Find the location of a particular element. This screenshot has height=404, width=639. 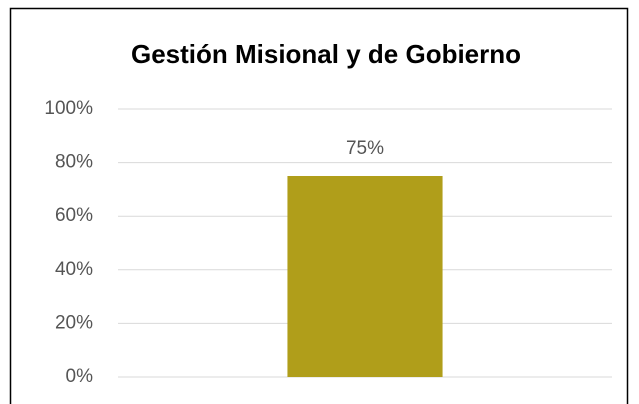

y-tick-label: 20% is located at coordinates (74, 322).